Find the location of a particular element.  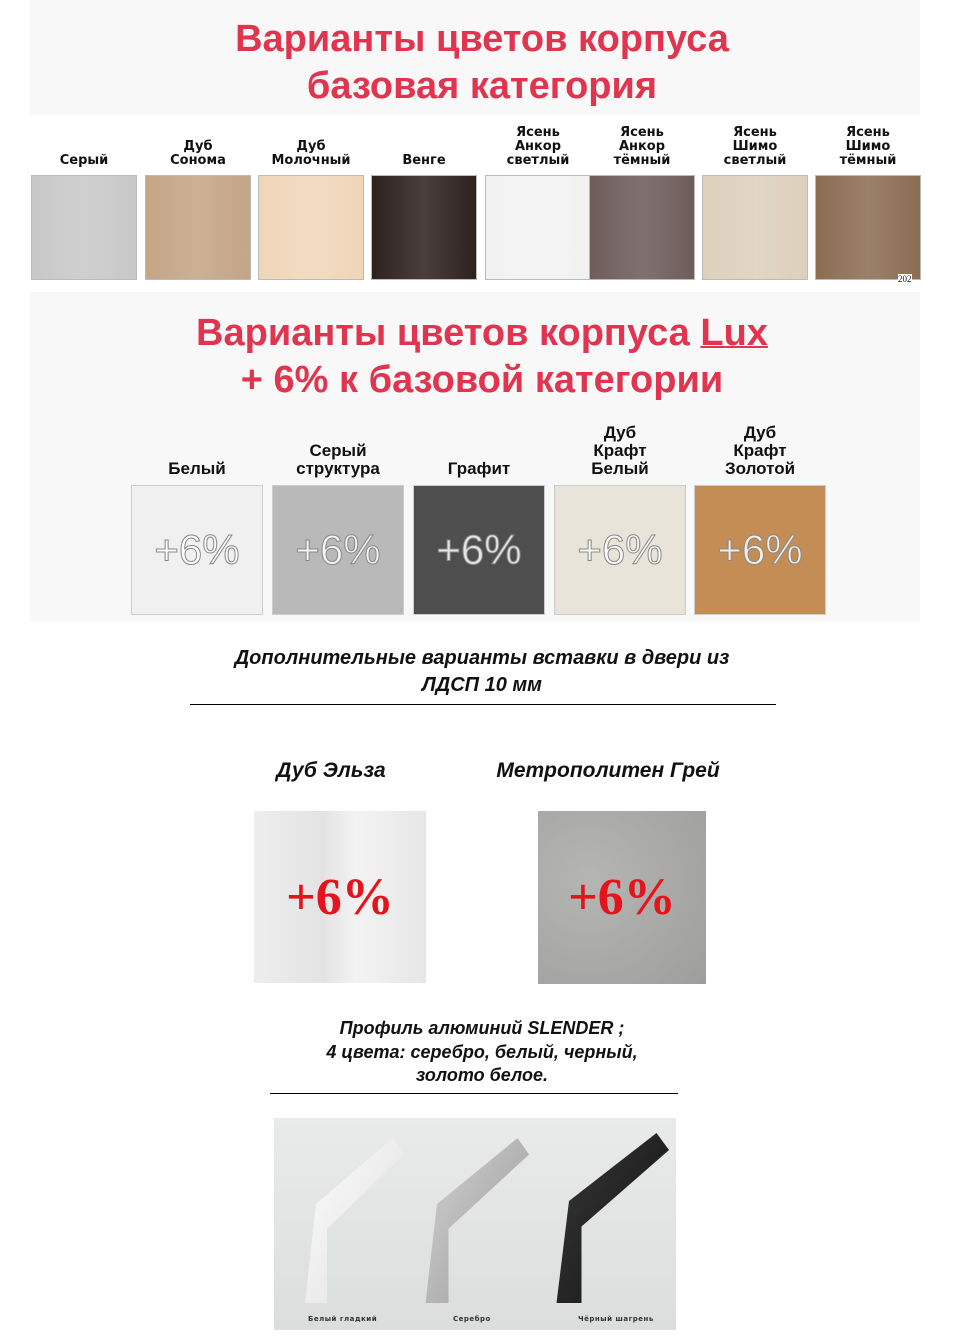

caption-white: Белый гладкий is located at coordinates (343, 1319).